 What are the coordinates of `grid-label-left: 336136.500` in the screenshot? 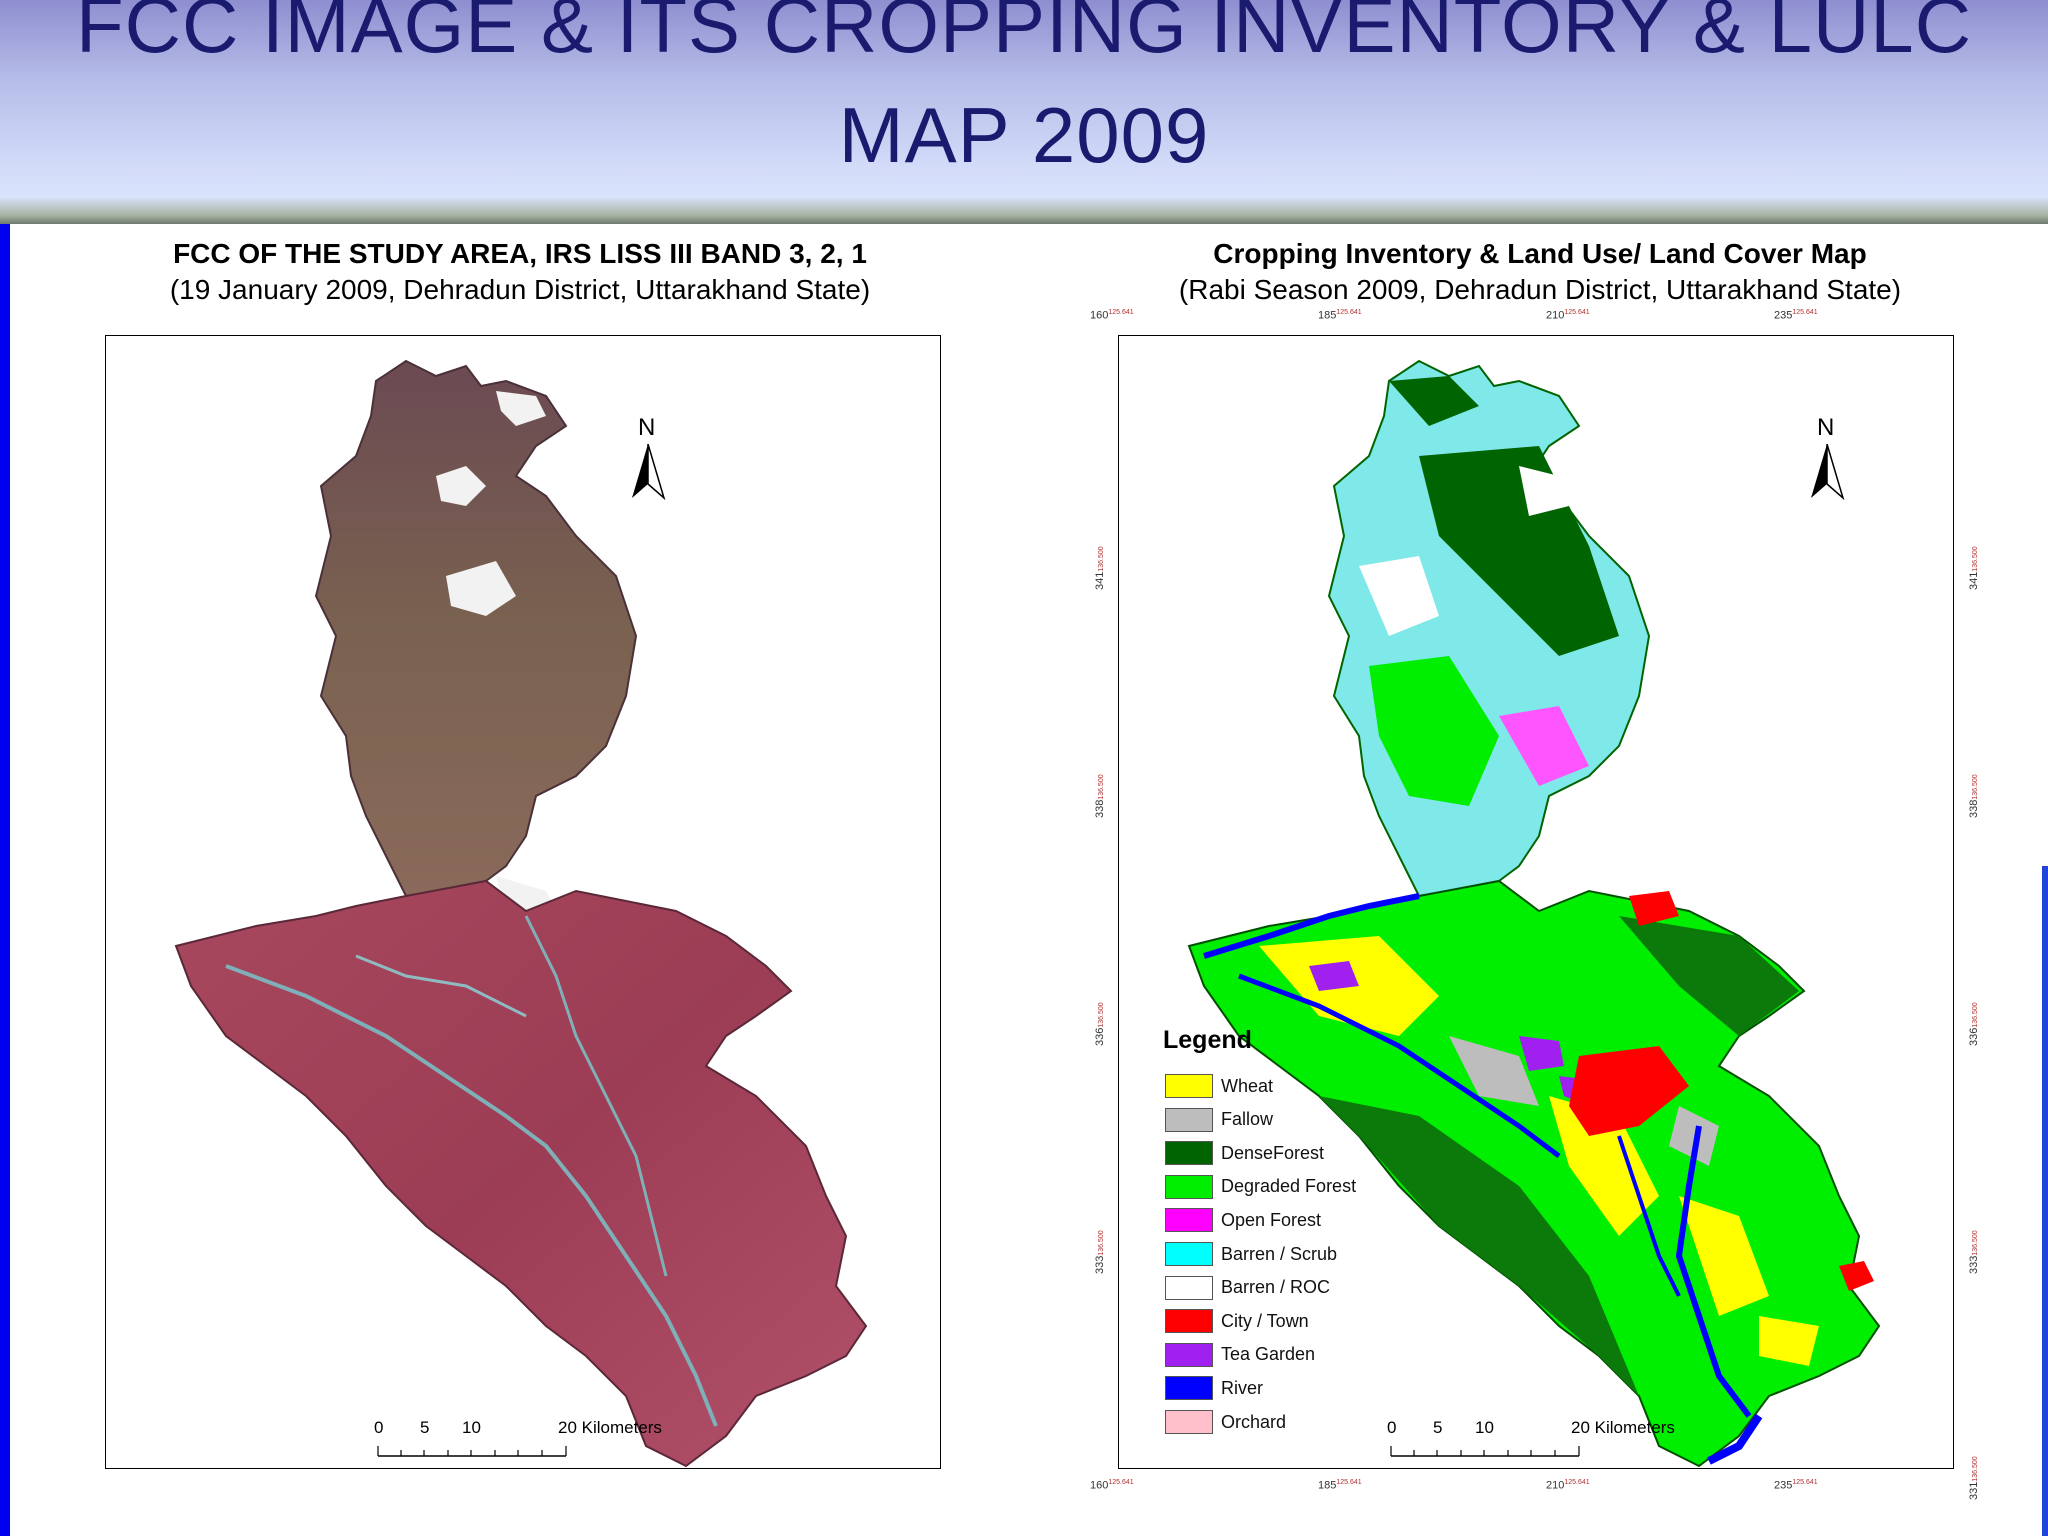 It's located at (1100, 1024).